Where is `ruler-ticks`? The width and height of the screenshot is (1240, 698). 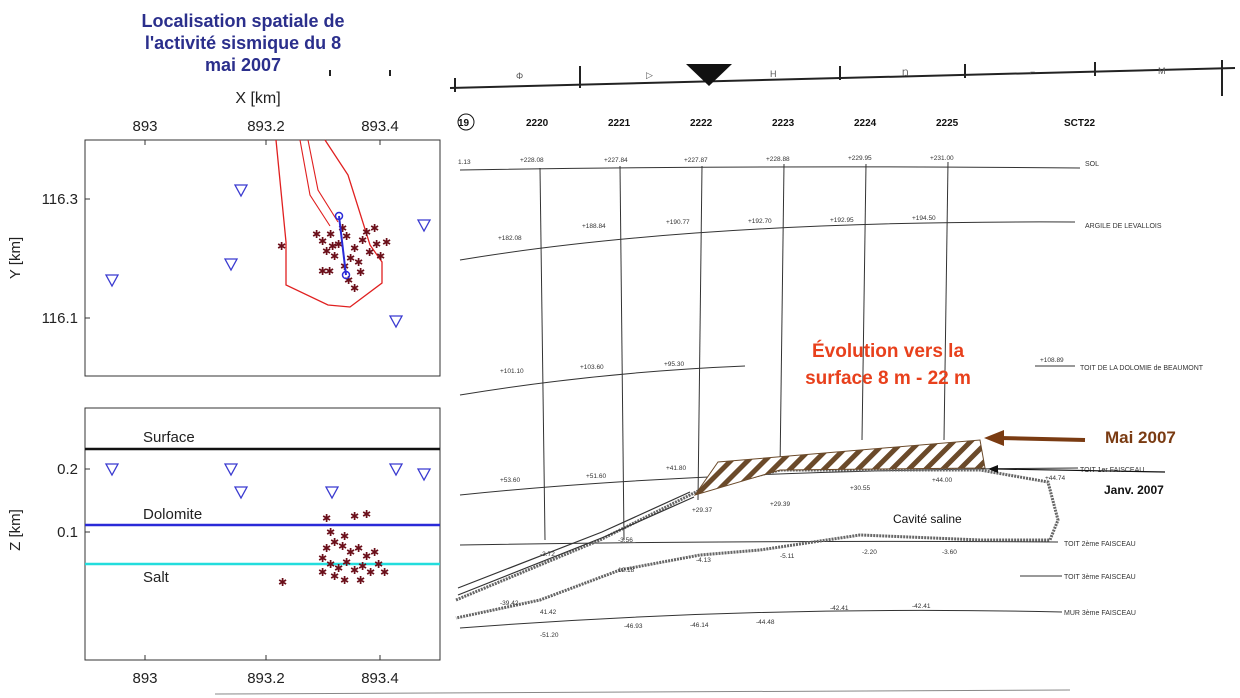
ruler-ticks is located at coordinates (776, 78).